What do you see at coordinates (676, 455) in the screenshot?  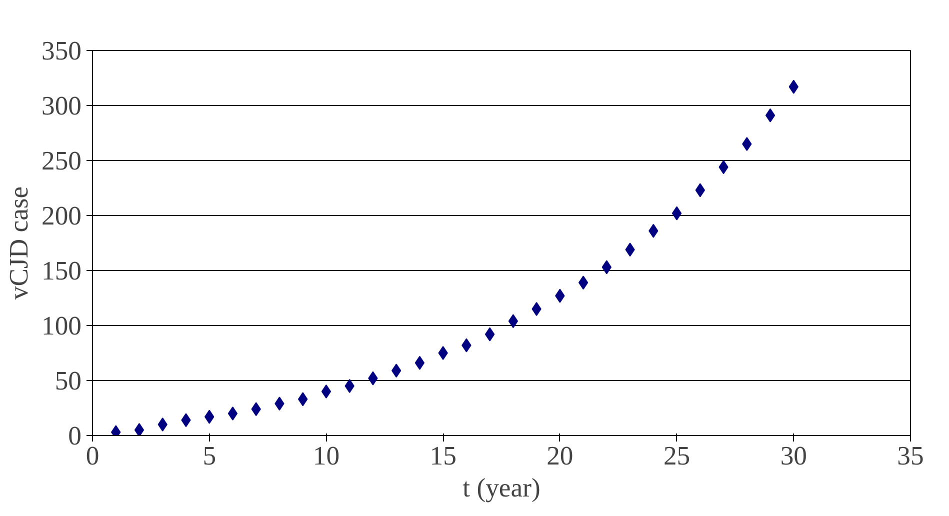 I see `x-tick-label: 25` at bounding box center [676, 455].